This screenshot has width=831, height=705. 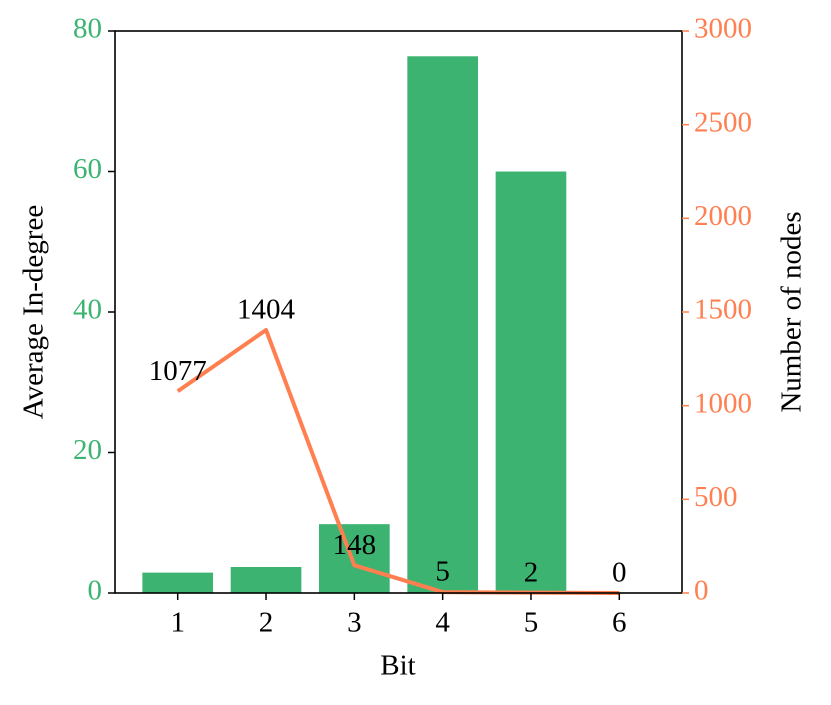 What do you see at coordinates (531, 623) in the screenshot?
I see `x-tick-label: 5` at bounding box center [531, 623].